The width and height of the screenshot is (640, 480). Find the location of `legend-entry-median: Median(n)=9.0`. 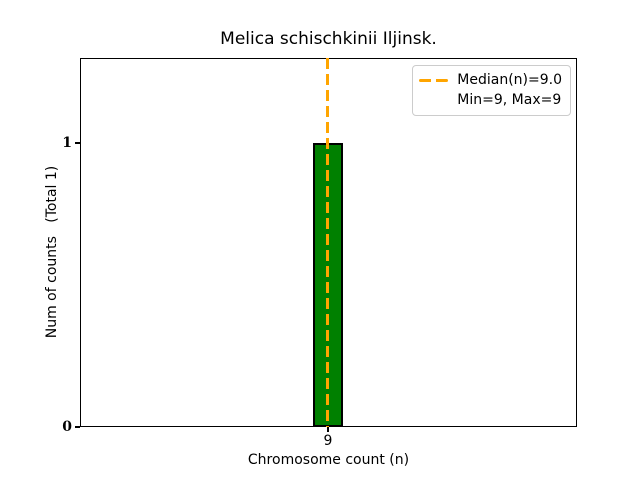

legend-entry-median: Median(n)=9.0 is located at coordinates (490, 80).